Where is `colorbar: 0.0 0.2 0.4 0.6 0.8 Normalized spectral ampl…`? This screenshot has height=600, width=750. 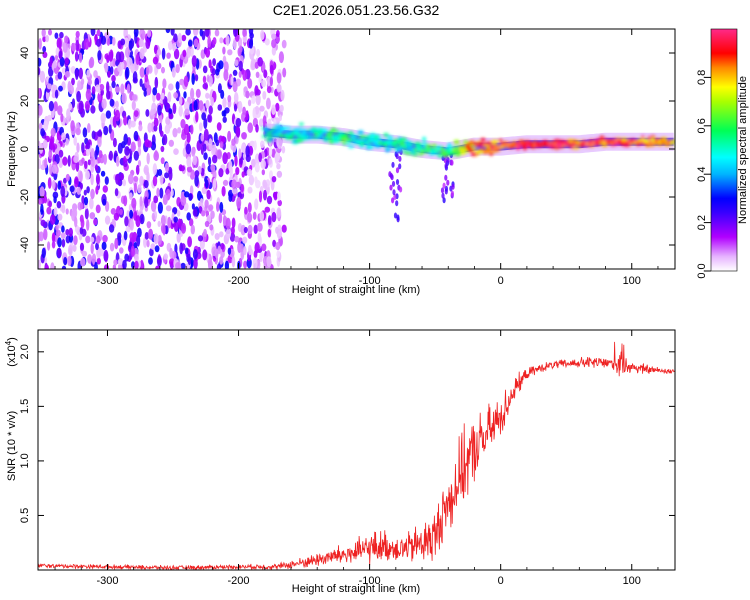 colorbar: 0.0 0.2 0.4 0.6 0.8 Normalized spectral ampl… is located at coordinates (722, 153).